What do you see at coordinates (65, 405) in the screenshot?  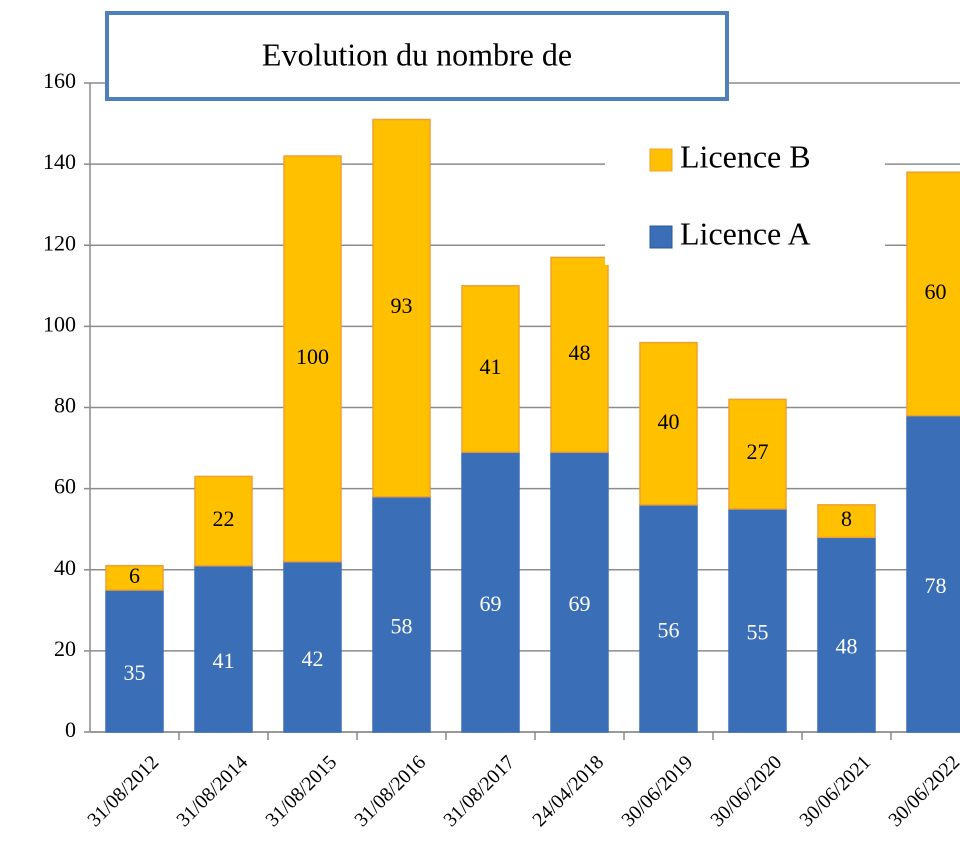 I see `y-tick-label: 80` at bounding box center [65, 405].